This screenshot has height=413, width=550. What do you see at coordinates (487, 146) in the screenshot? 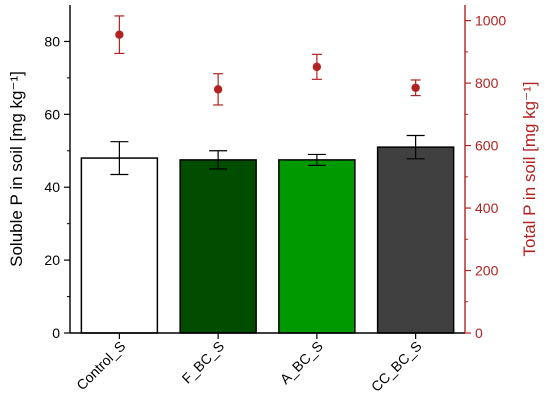
I see `y2-tick-label-600: 600` at bounding box center [487, 146].